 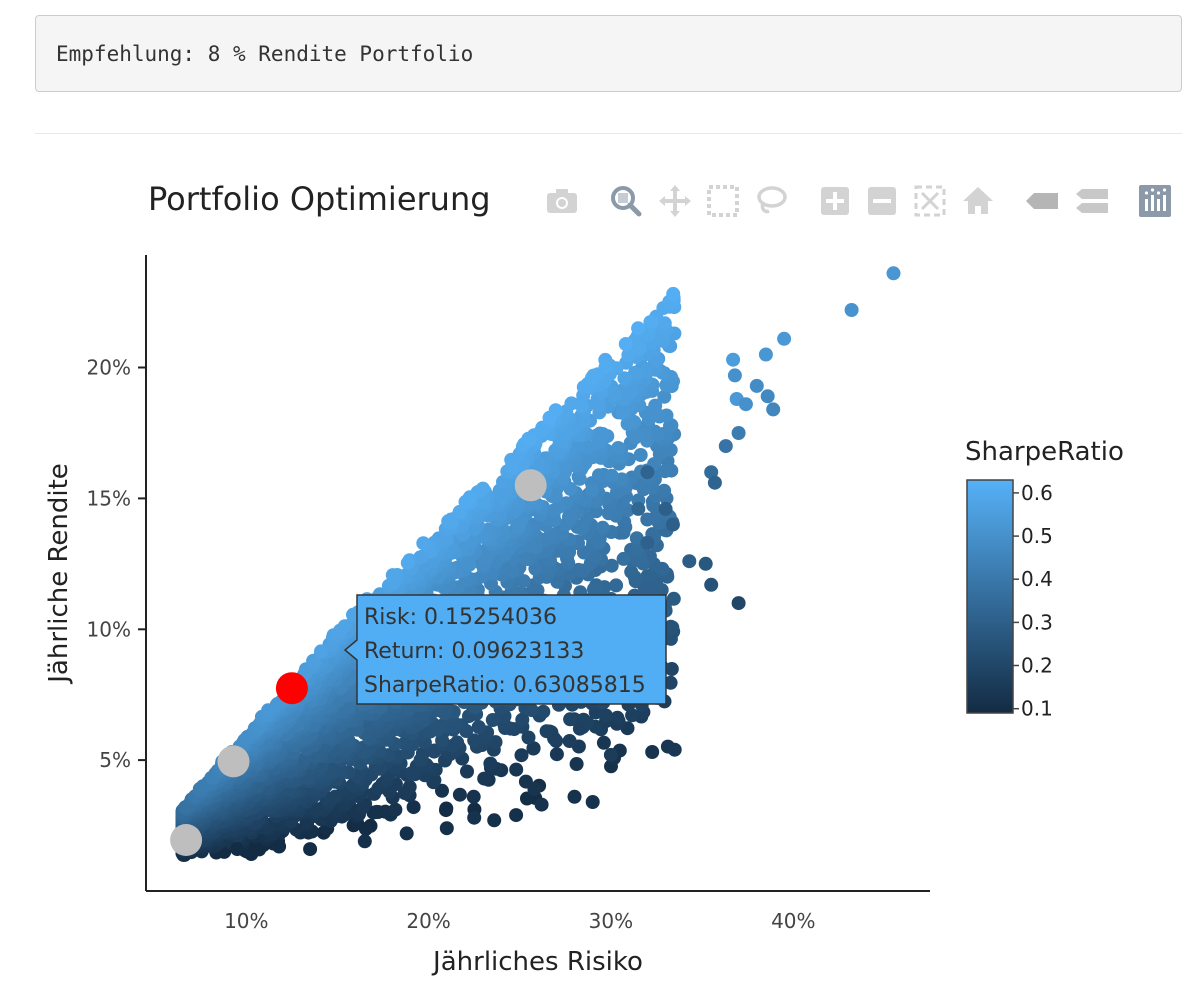 I want to click on zoom-in-icon, so click(x=835, y=201).